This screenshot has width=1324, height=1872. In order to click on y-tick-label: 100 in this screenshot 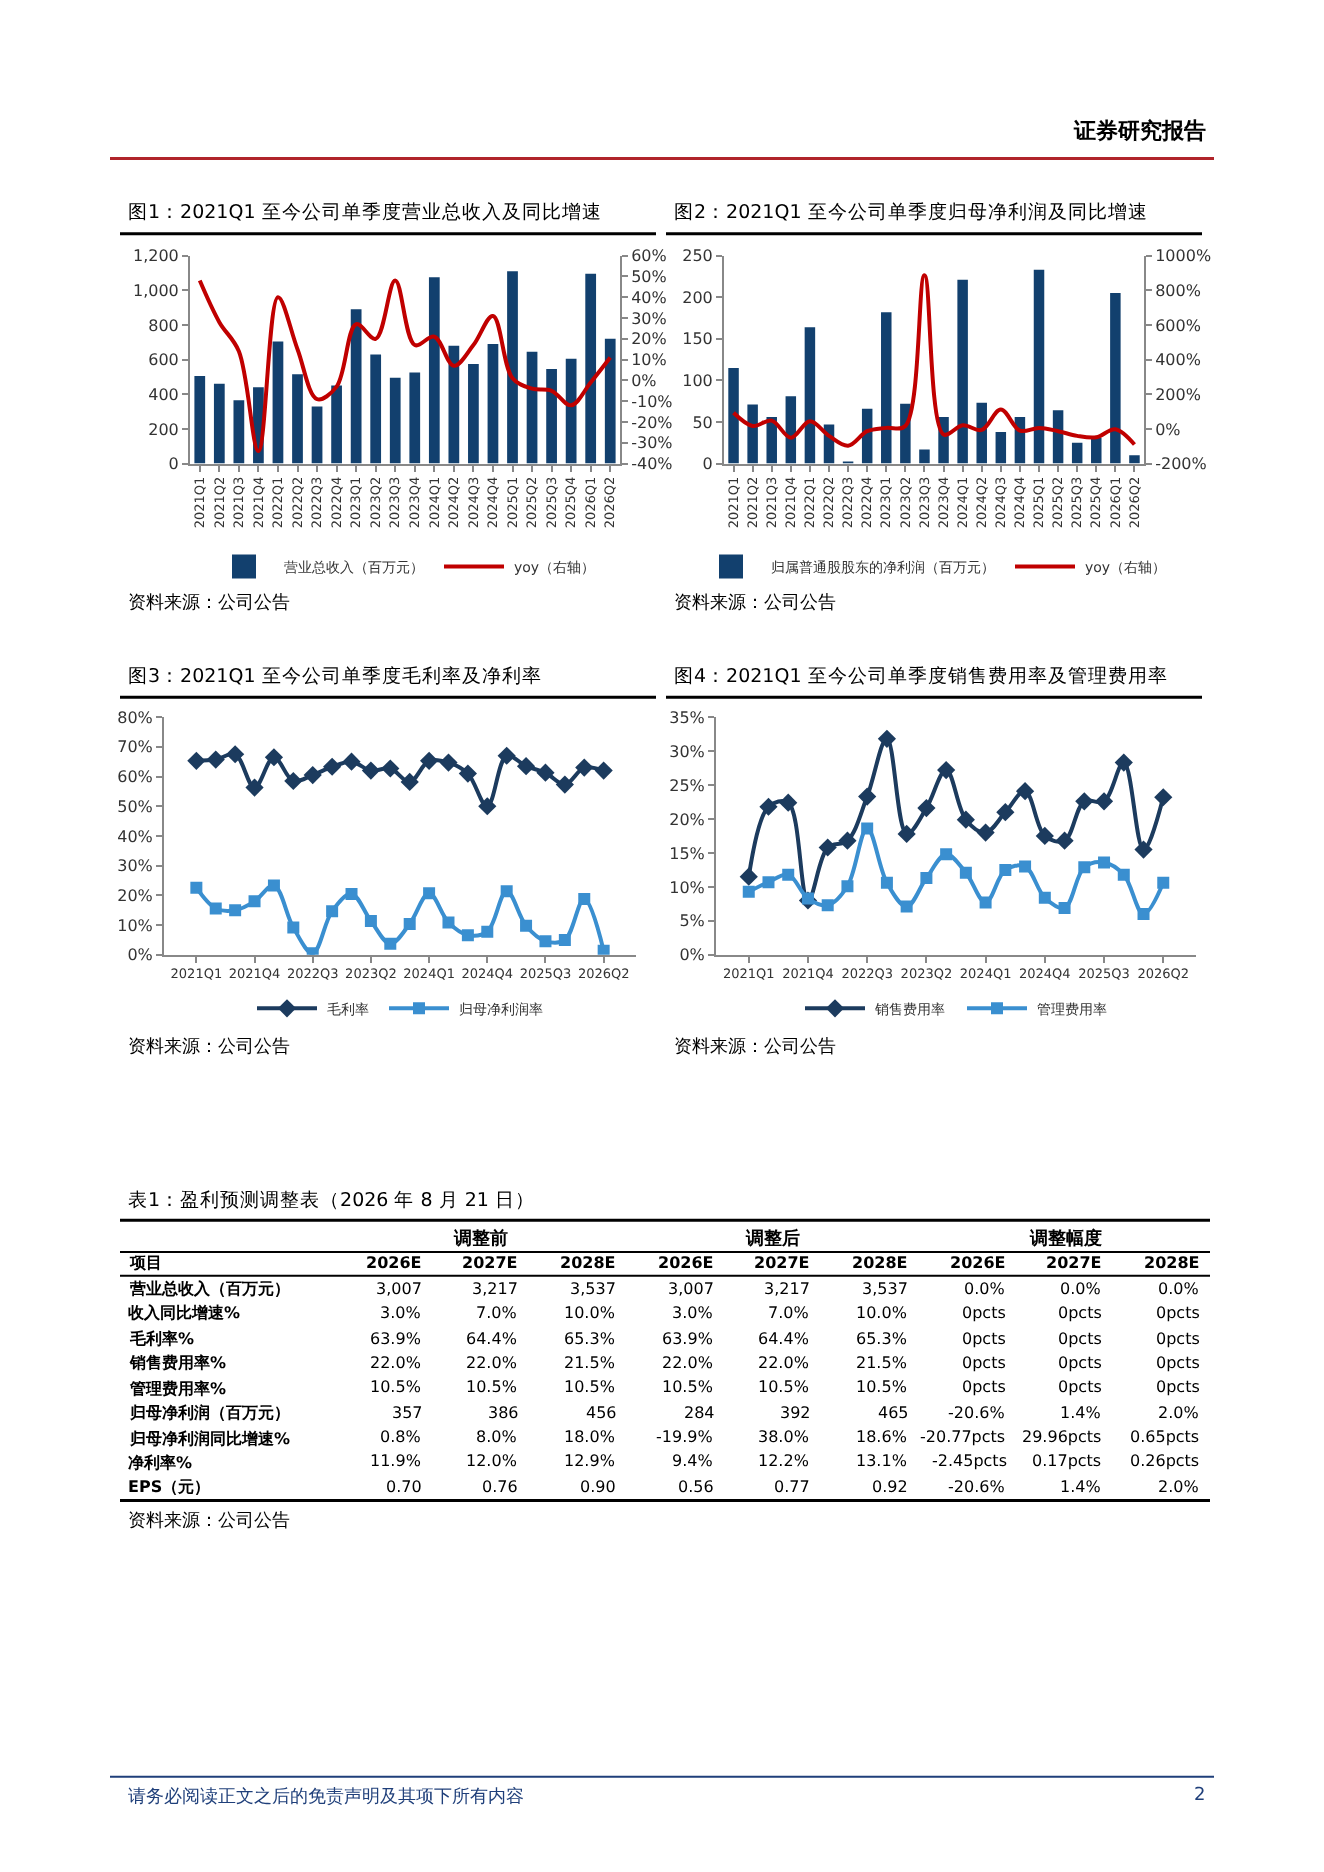, I will do `click(697, 380)`.